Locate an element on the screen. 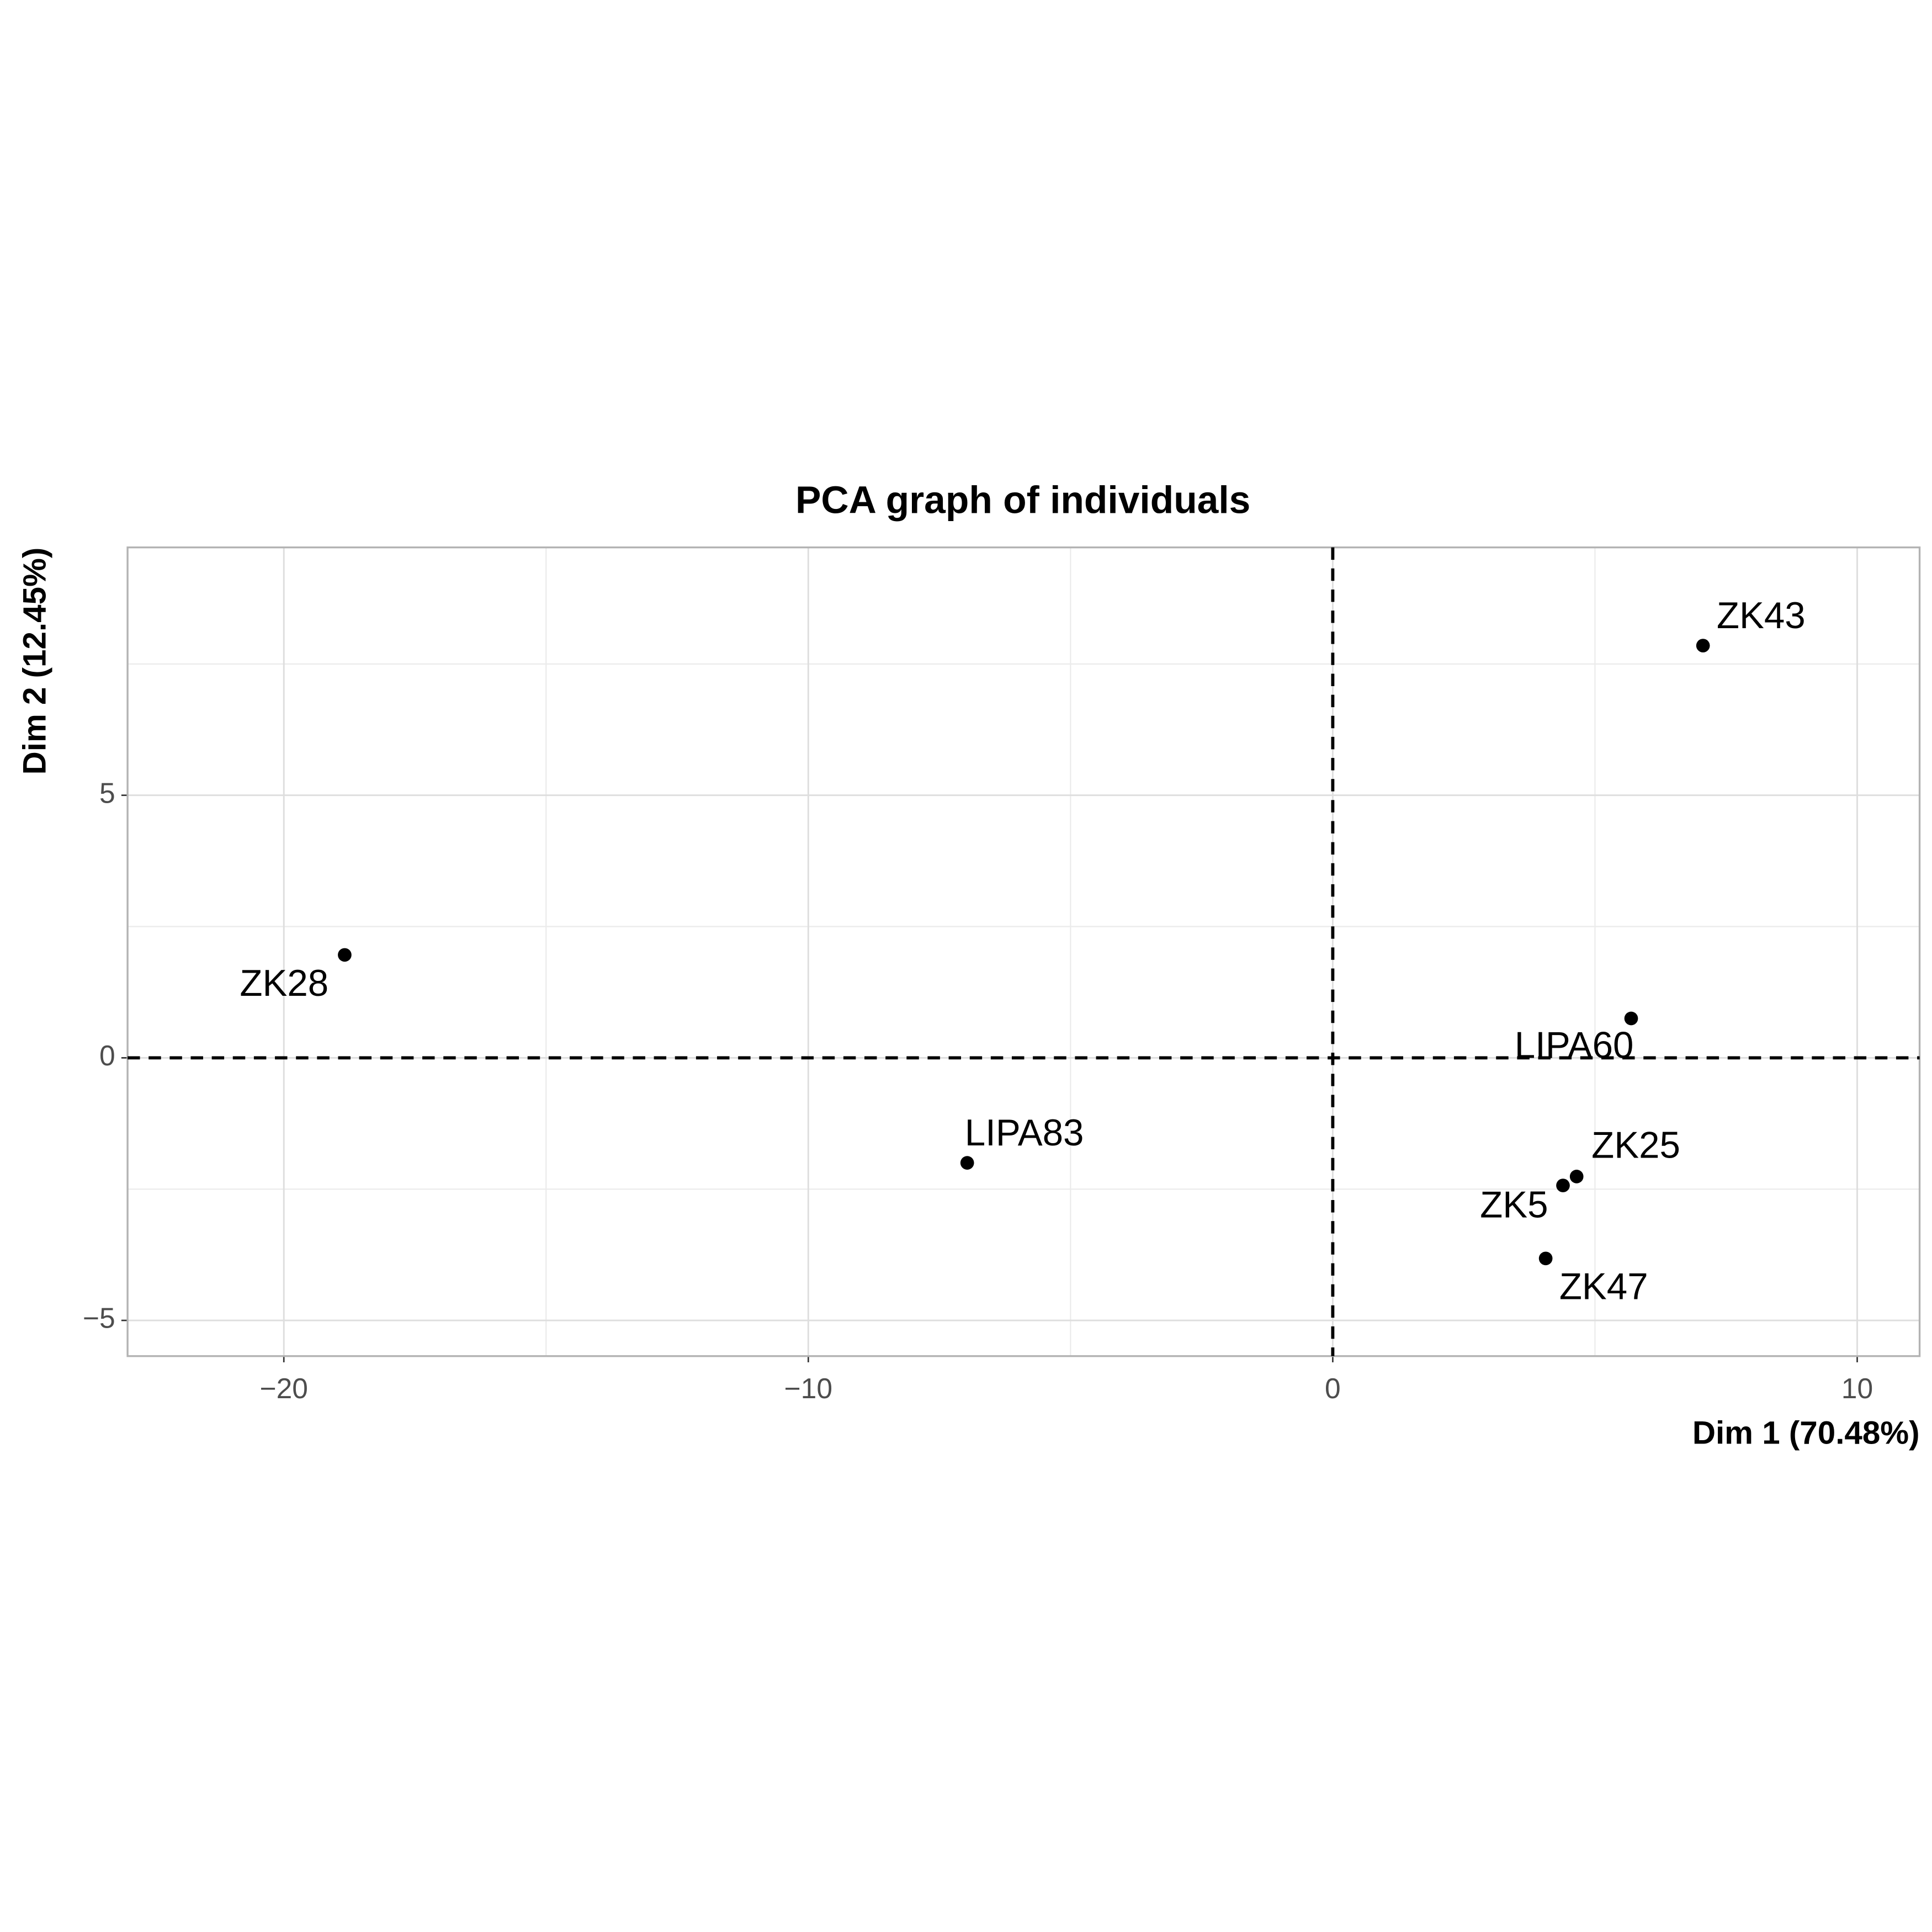 The image size is (1932, 1932). x-axis-title: Dim 1 (70.48%) is located at coordinates (1806, 1433).